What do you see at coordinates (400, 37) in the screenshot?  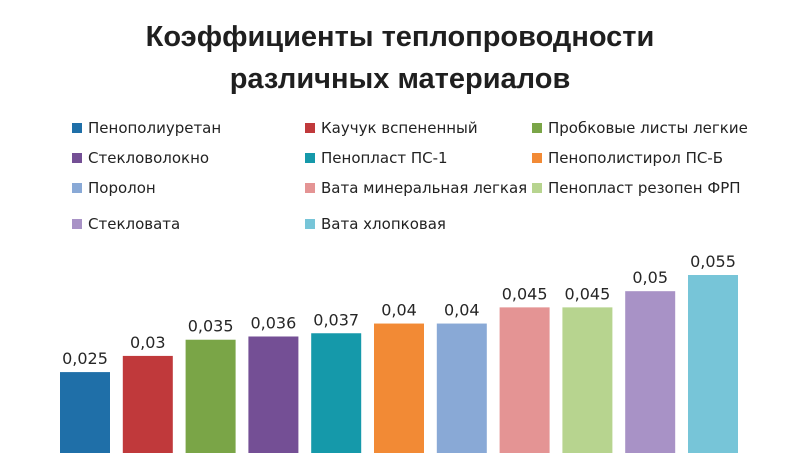 I see `chart-title-line-1: Коэффициенты теплопроводности` at bounding box center [400, 37].